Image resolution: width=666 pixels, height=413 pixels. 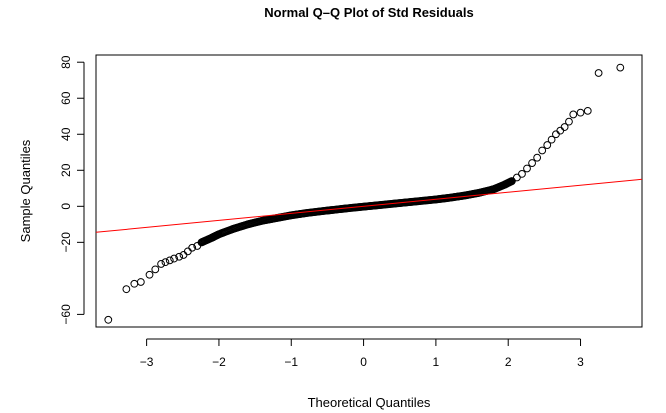 I want to click on x-axis: −3 −2 −1 0 1 2 3, so click(x=362, y=353).